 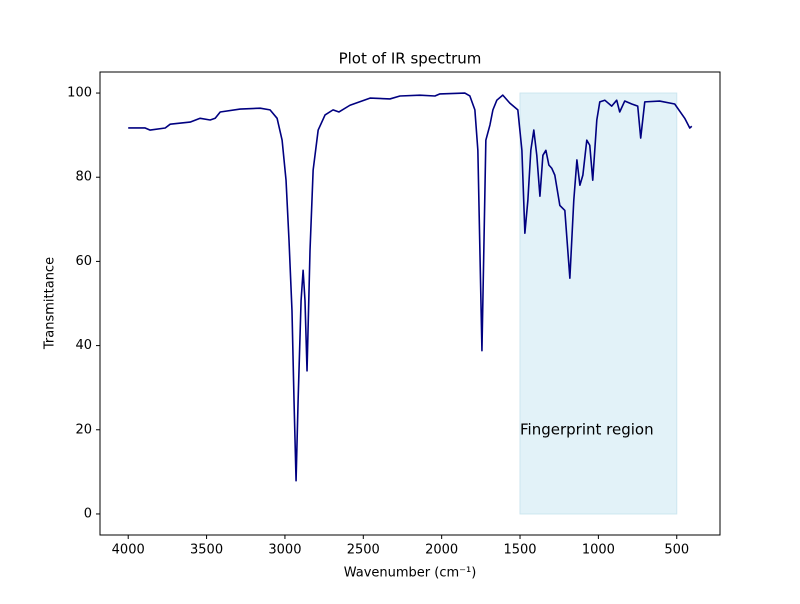 I want to click on chart-title: Plot of IR spectrum, so click(x=410, y=59).